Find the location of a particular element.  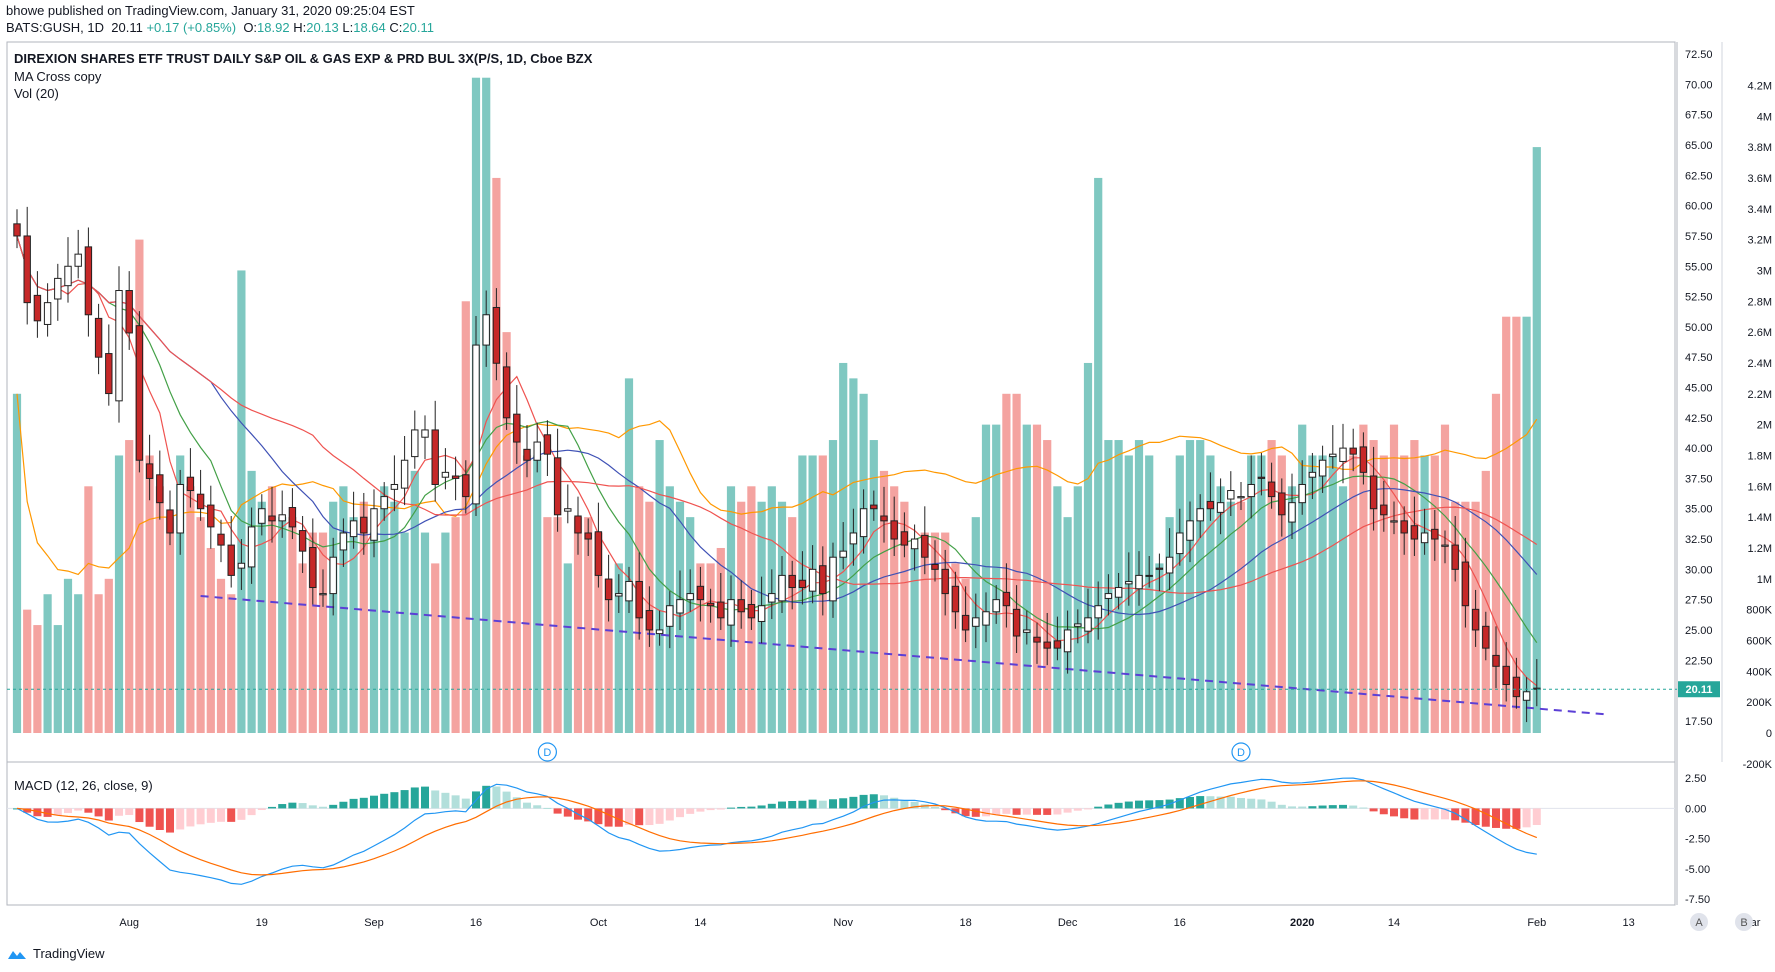

volume-tick-label: 1.4M is located at coordinates (1760, 518).